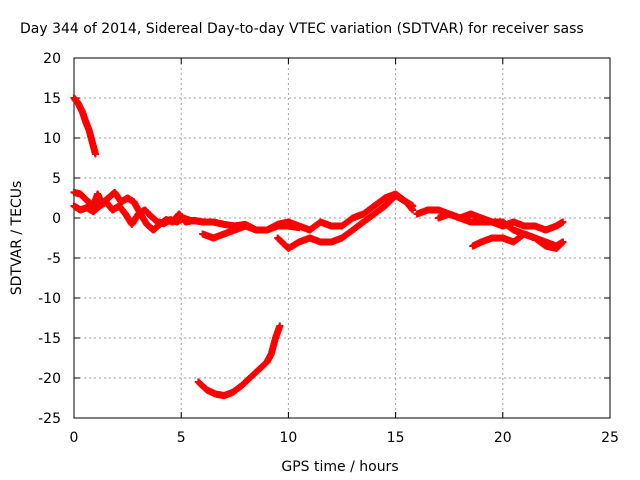  I want to click on x-tick-label: 25, so click(610, 438).